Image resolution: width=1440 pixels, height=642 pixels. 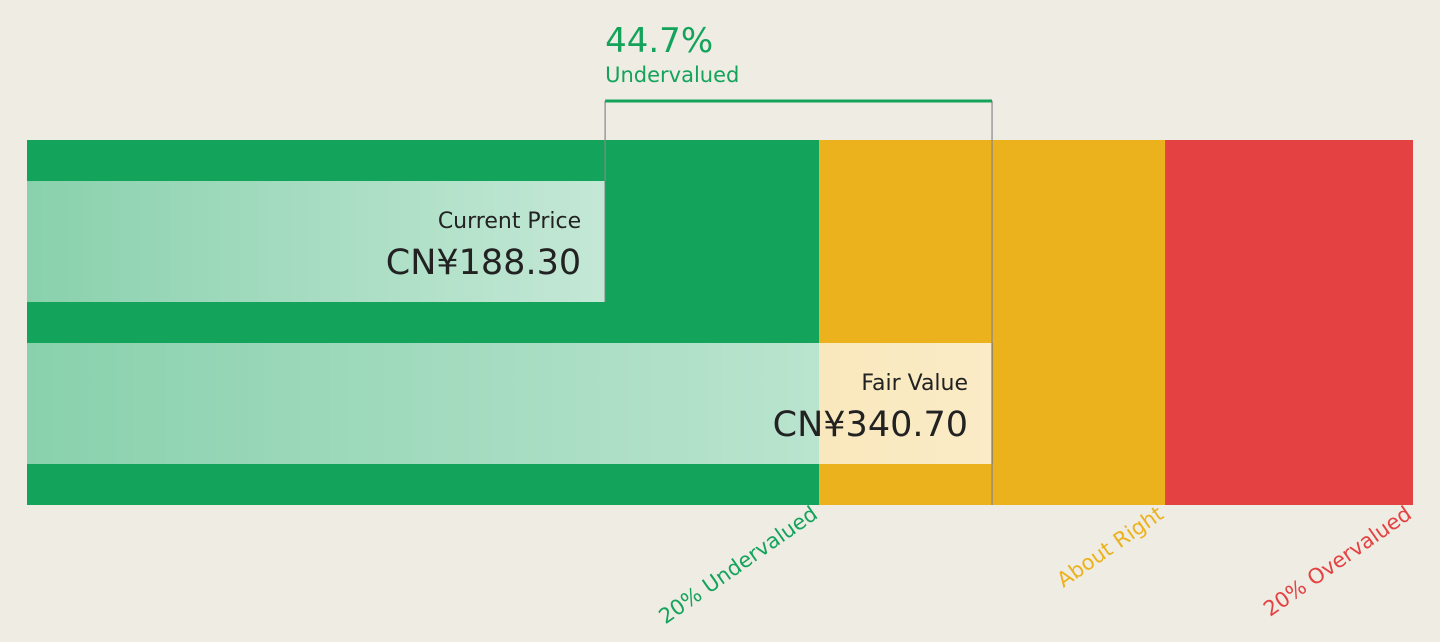 What do you see at coordinates (483, 263) in the screenshot?
I see `value-label: CN¥188.30` at bounding box center [483, 263].